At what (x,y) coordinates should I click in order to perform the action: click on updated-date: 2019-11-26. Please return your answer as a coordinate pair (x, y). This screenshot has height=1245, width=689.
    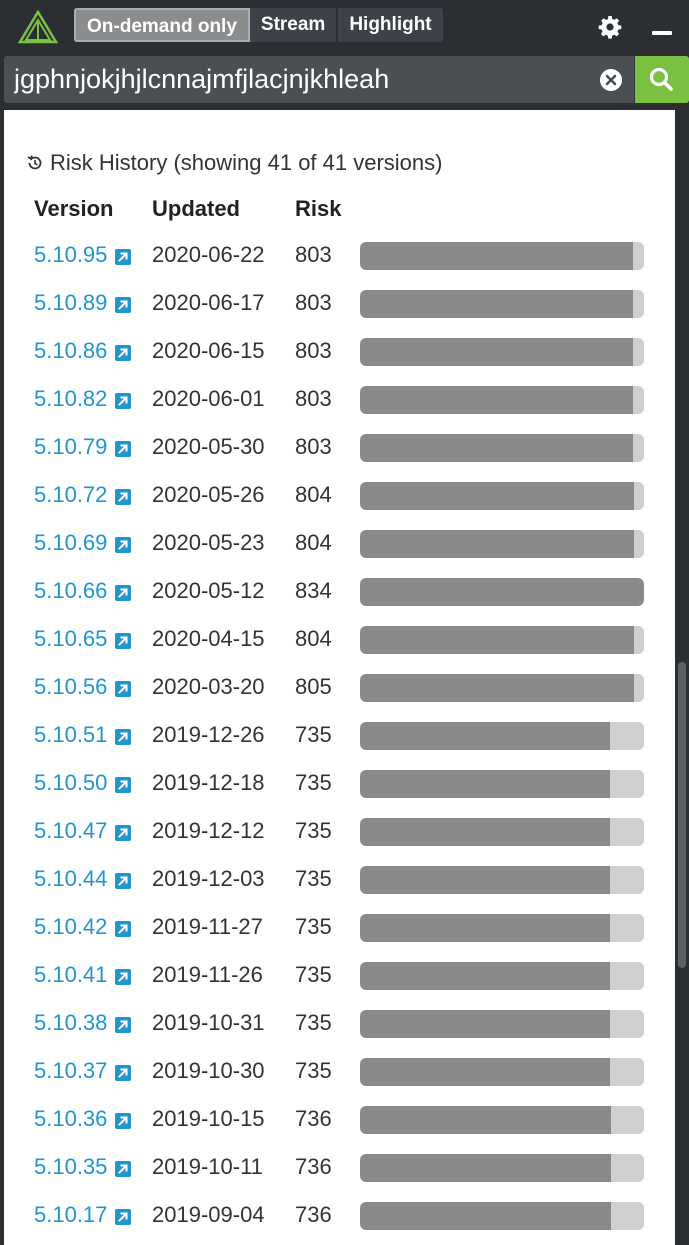
    Looking at the image, I should click on (207, 974).